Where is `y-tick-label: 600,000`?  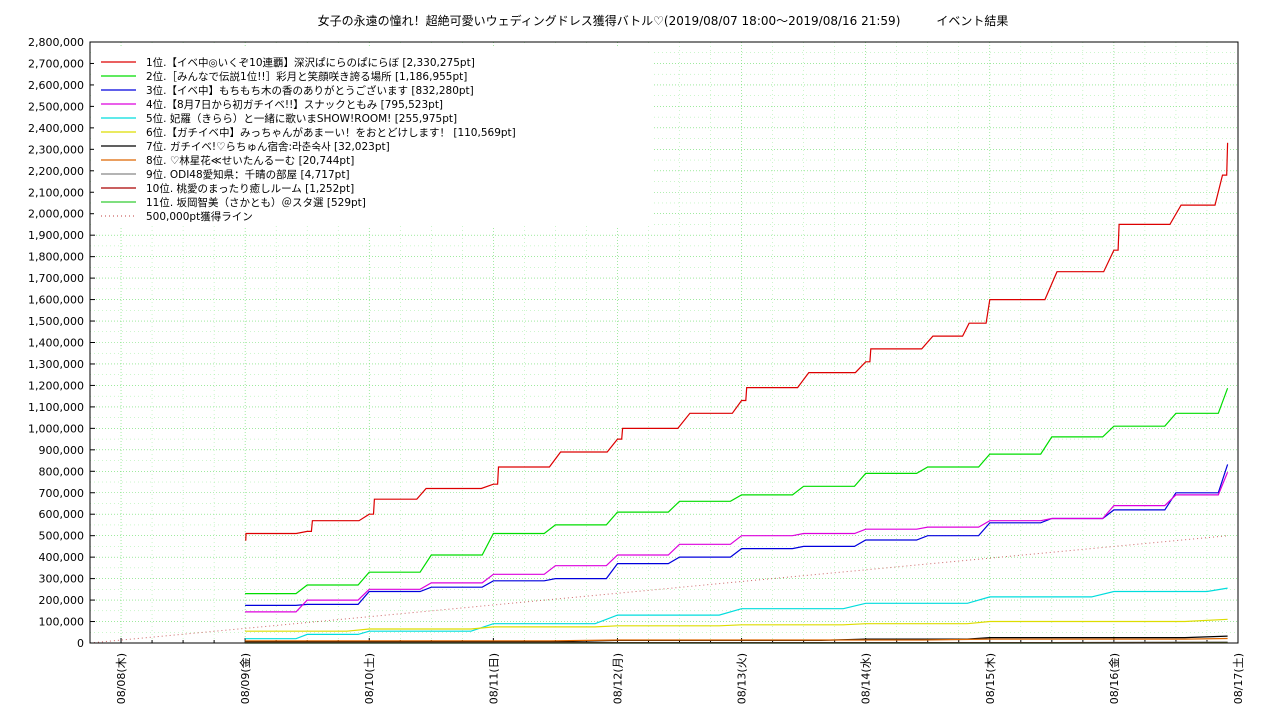 y-tick-label: 600,000 is located at coordinates (62, 514).